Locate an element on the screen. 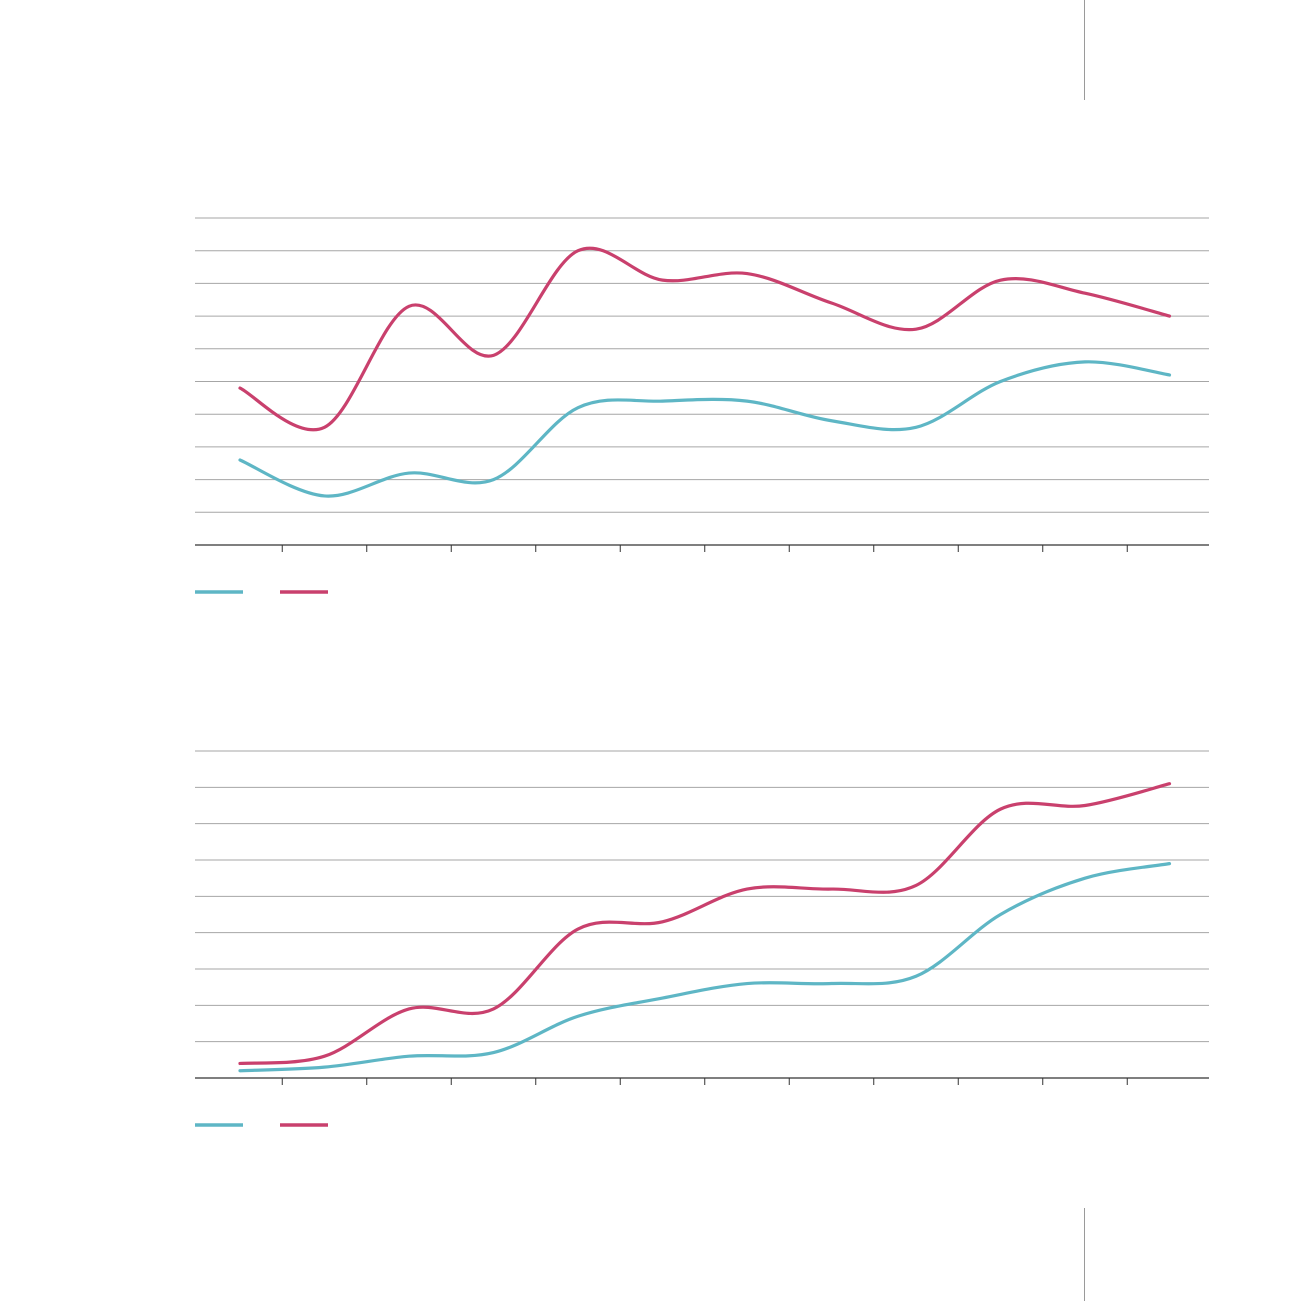  crop-mark-top is located at coordinates (1084, 50).